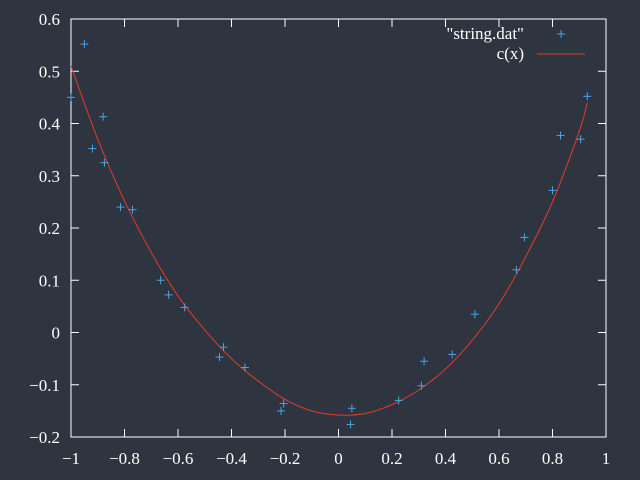 This screenshot has width=640, height=480. Describe the element at coordinates (446, 458) in the screenshot. I see `x-tick-label: 0.4` at that location.